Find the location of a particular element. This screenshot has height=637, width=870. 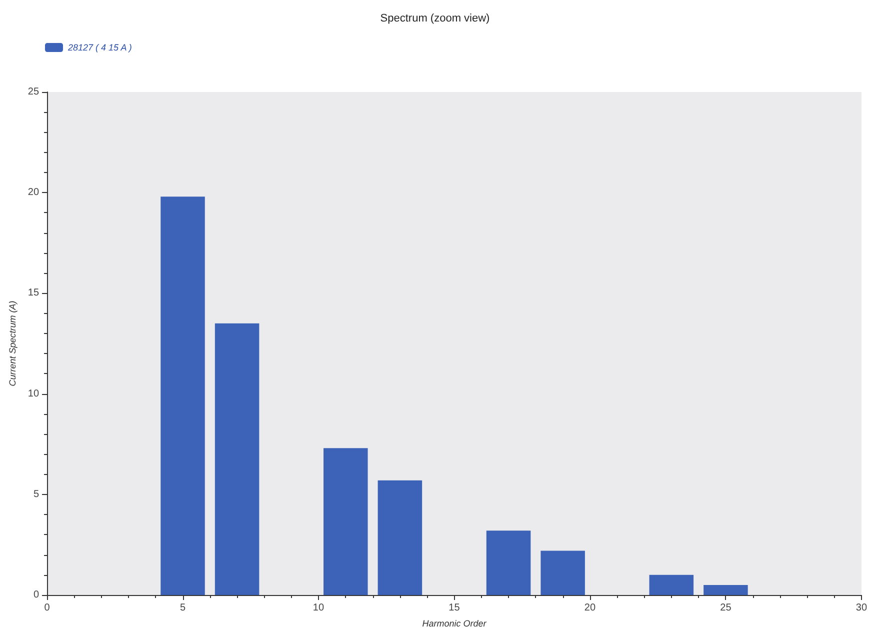

y-tick-label: 20 is located at coordinates (34, 192).